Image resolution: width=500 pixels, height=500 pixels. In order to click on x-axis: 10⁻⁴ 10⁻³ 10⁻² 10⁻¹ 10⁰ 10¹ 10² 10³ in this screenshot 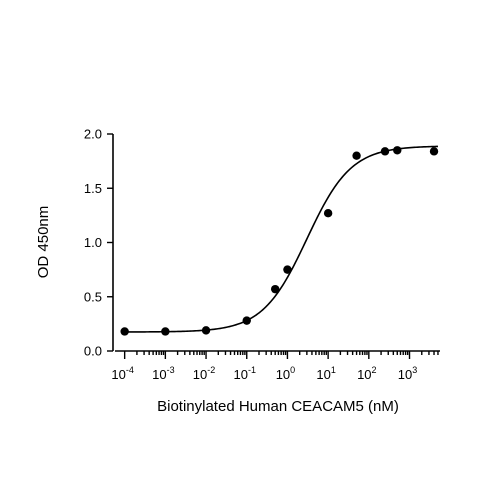, I will do `click(275, 366)`.